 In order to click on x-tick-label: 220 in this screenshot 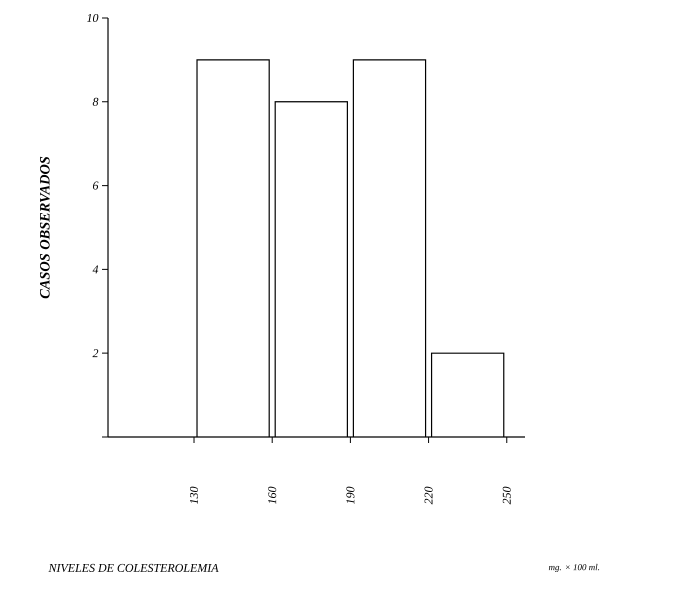, I will do `click(428, 495)`.